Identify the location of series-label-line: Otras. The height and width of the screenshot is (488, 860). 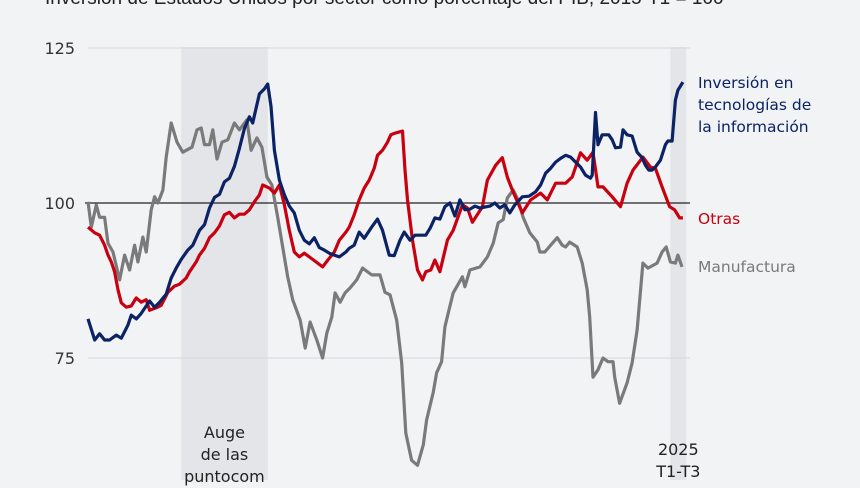
(719, 219).